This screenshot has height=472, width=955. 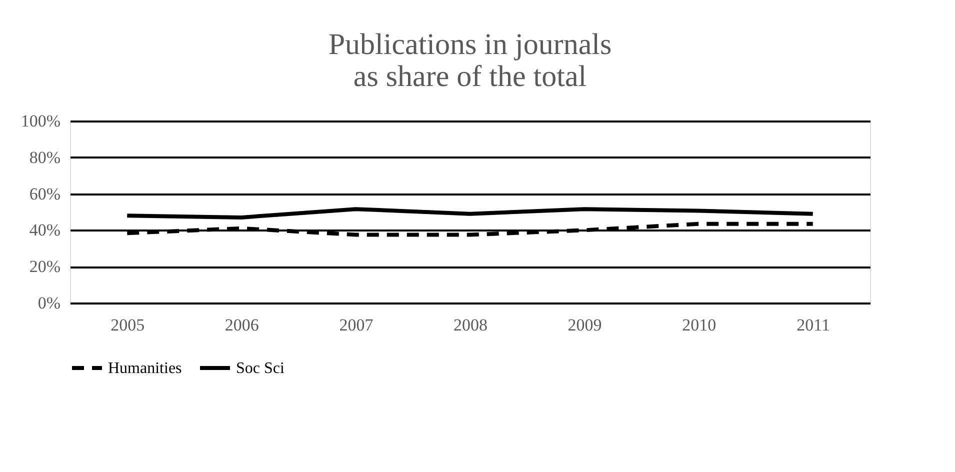 What do you see at coordinates (260, 368) in the screenshot?
I see `legend-label: Soc Sci` at bounding box center [260, 368].